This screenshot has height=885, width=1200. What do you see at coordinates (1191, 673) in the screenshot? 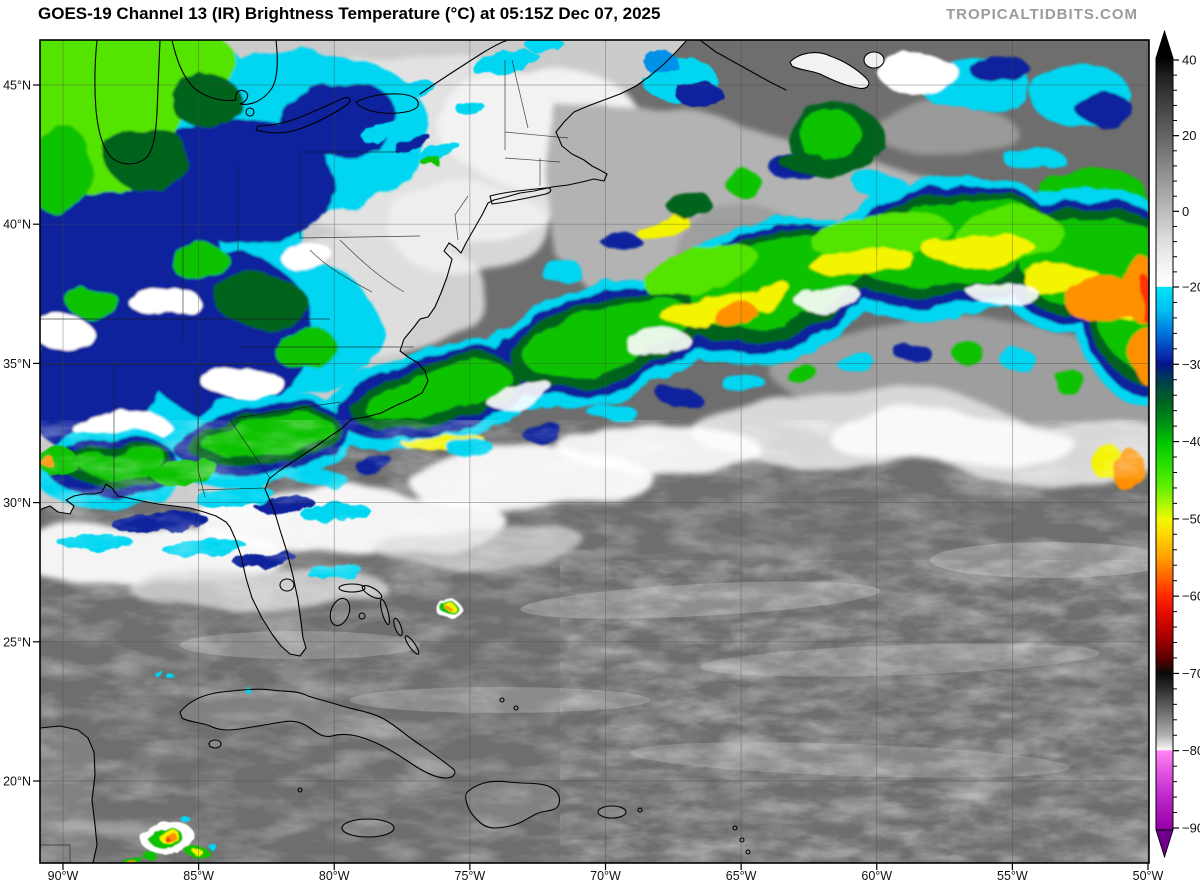
I see `colorbar-tick-label: −70` at bounding box center [1191, 673].